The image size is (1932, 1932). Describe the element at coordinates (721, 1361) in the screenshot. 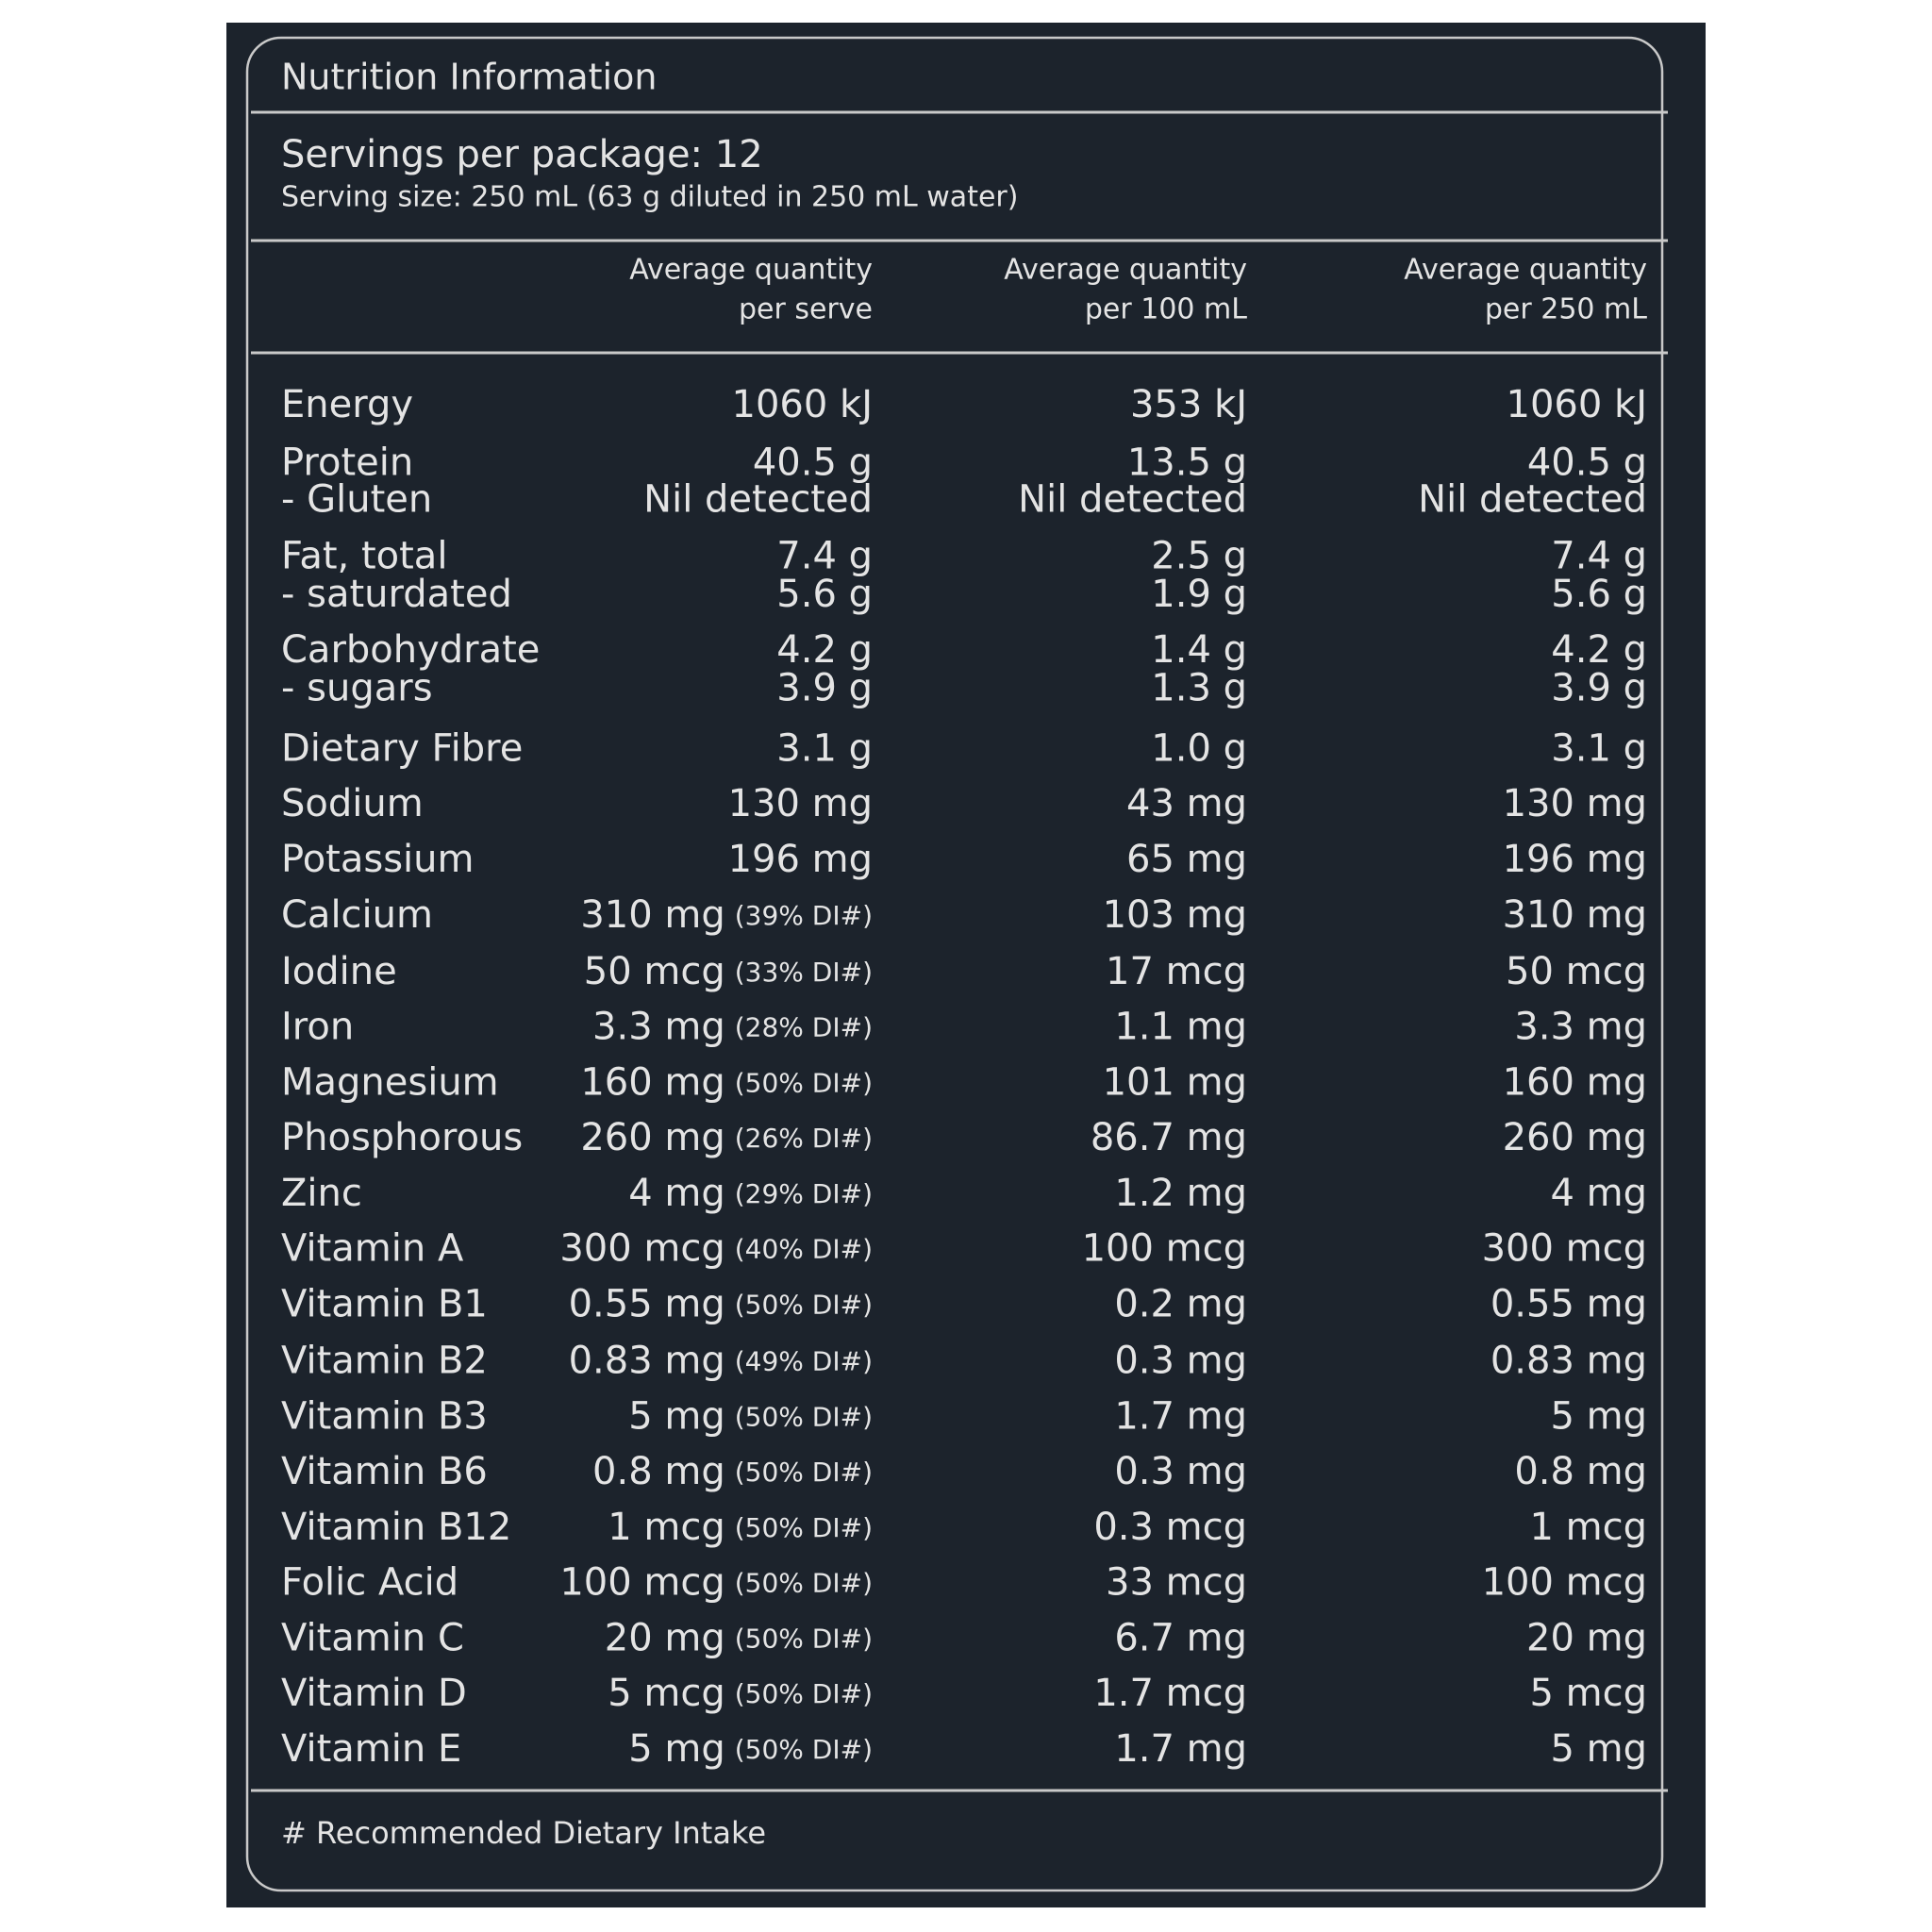

I see `per-serve-cell: 0.83 mg (49% DI#)` at that location.